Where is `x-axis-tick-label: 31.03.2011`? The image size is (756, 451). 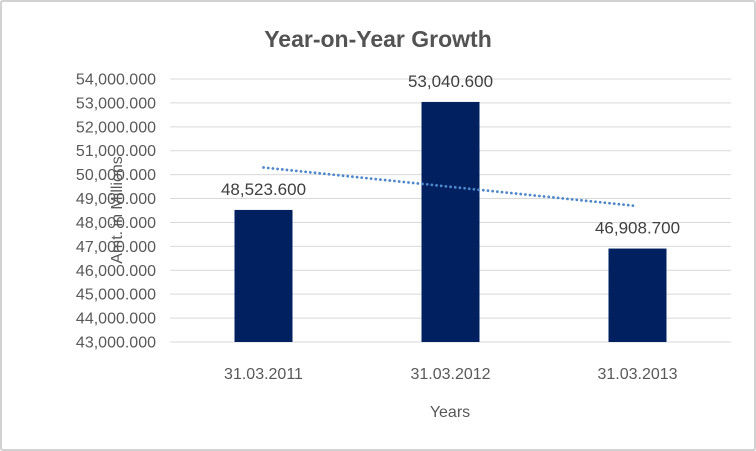
x-axis-tick-label: 31.03.2011 is located at coordinates (263, 374).